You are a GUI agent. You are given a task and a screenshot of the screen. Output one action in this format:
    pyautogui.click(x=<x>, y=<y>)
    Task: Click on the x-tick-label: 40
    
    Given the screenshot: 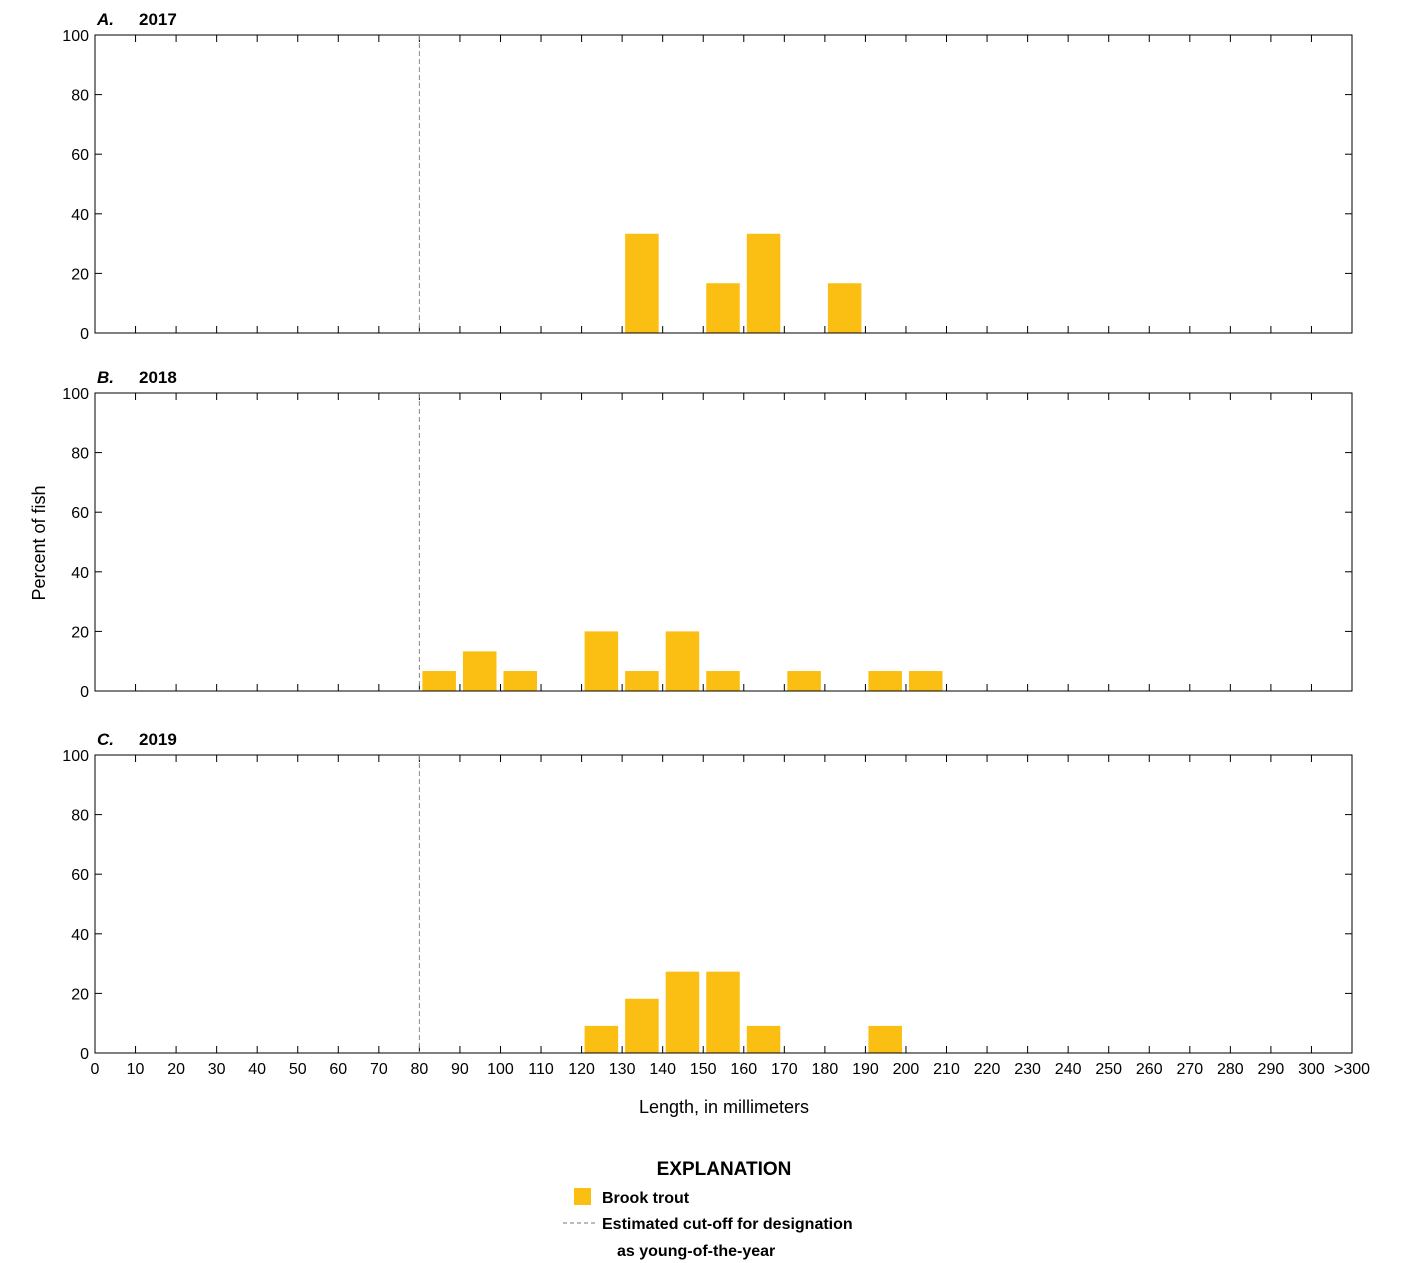 What is the action you would take?
    pyautogui.click(x=257, y=1069)
    